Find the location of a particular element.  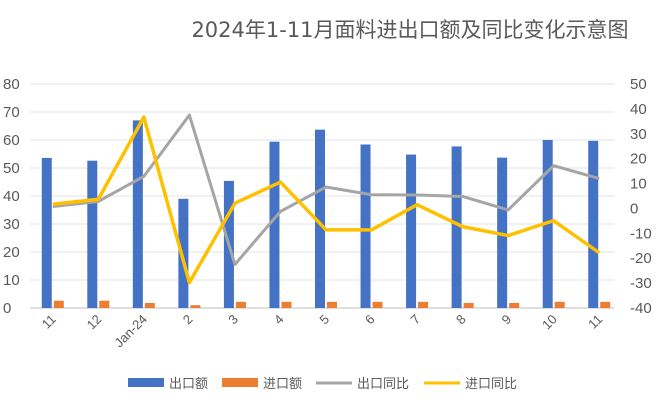

left-tick-label: 80 is located at coordinates (11, 84).